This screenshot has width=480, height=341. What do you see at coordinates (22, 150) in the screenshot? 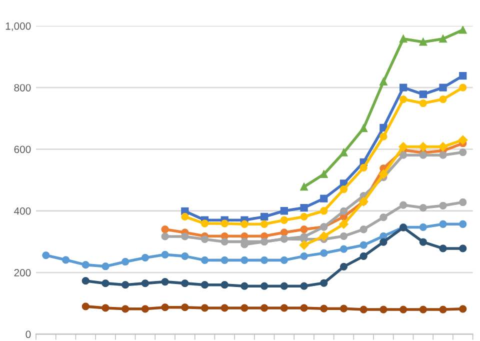
I see `y-tick-label: 600` at bounding box center [22, 150].